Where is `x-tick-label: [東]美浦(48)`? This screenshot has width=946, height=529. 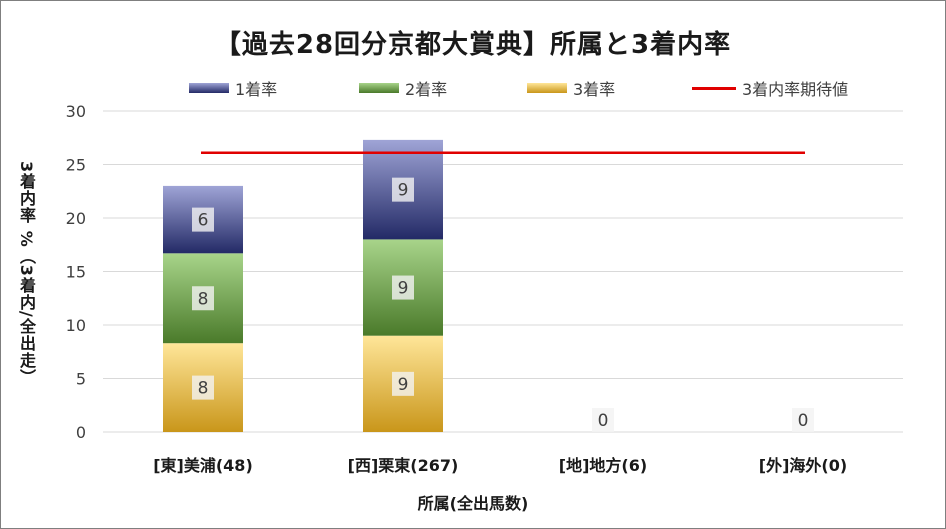
x-tick-label: [東]美浦(48) is located at coordinates (203, 465).